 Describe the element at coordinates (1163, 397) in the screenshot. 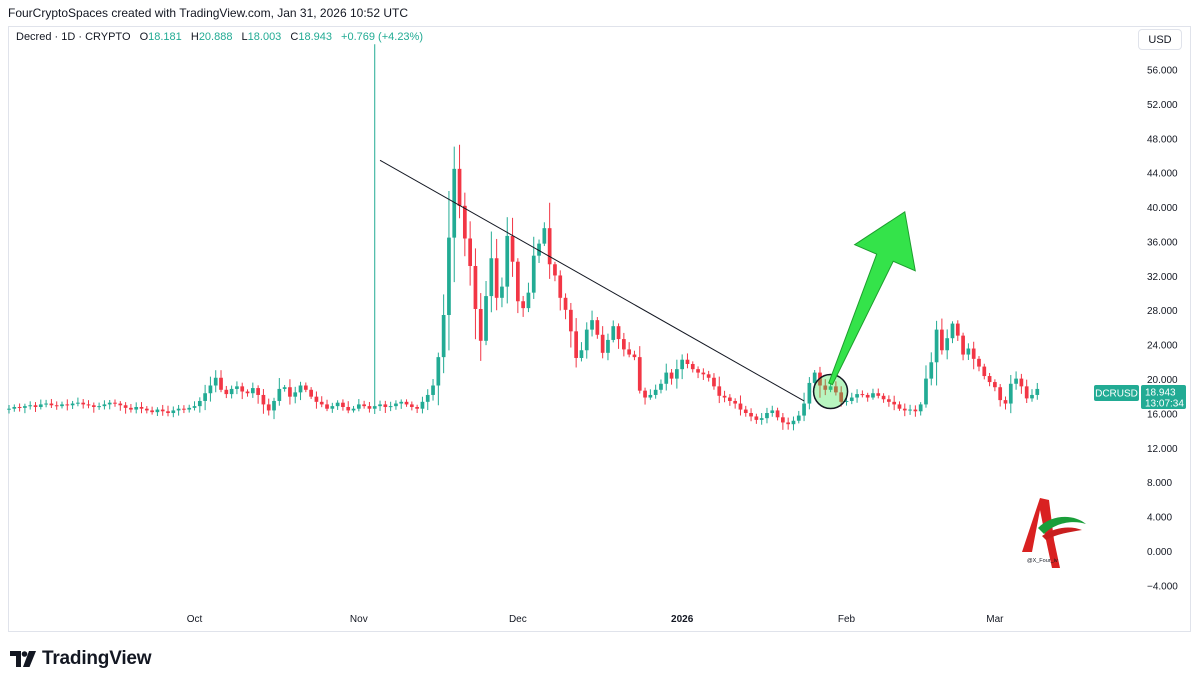

I see `last-price-tag-bg` at that location.